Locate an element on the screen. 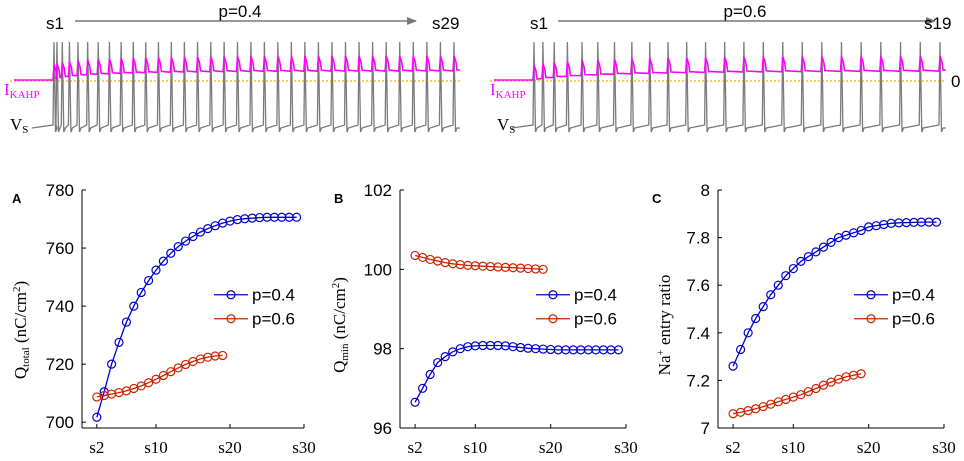 Image resolution: width=964 pixels, height=461 pixels. trace2-zero-label: 0 is located at coordinates (955, 81).